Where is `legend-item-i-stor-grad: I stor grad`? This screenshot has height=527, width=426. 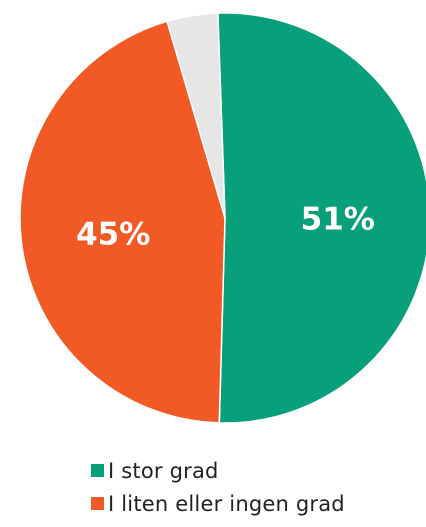 legend-item-i-stor-grad: I stor grad is located at coordinates (218, 470).